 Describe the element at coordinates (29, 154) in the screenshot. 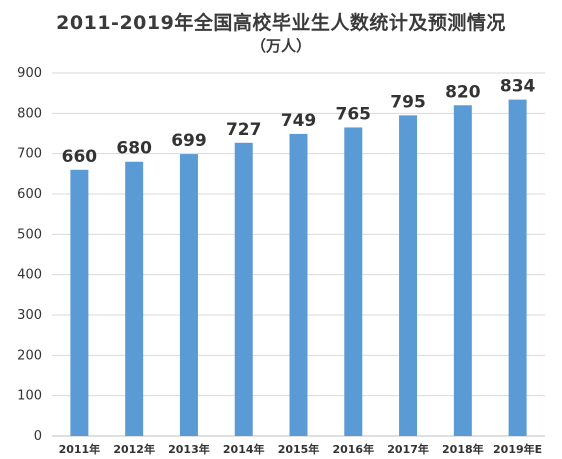

I see `y-tick-label: 700` at that location.